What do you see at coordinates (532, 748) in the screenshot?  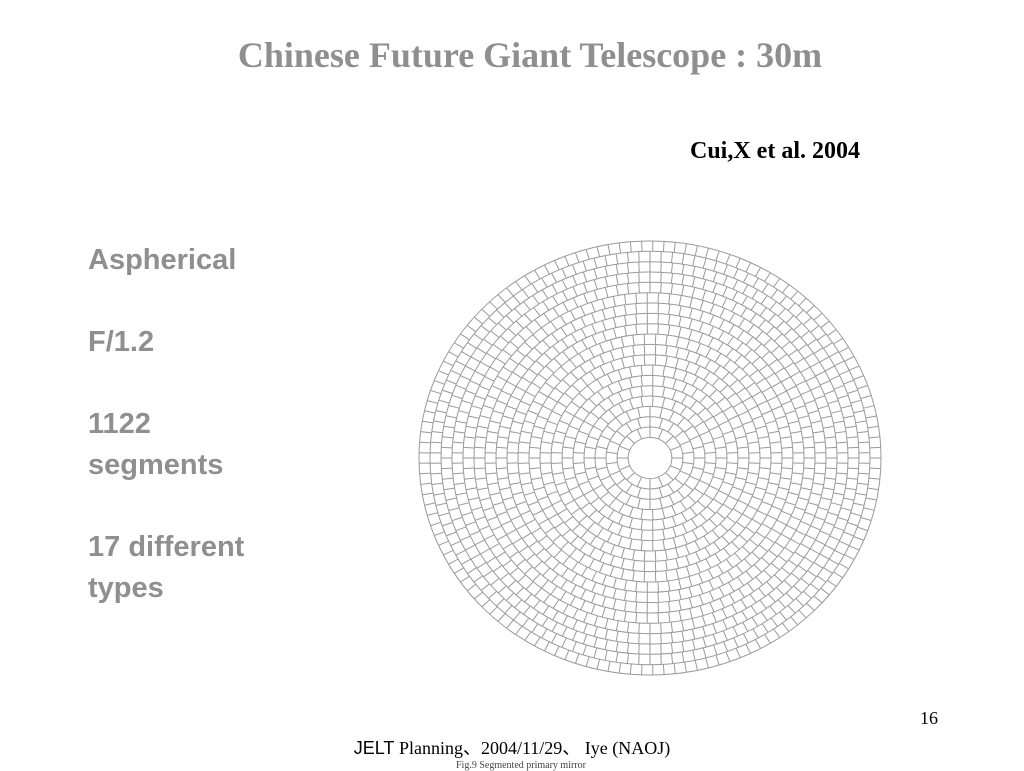 I see `footer-text: Planning、2004/11/29、 Iye (NAOJ)` at bounding box center [532, 748].